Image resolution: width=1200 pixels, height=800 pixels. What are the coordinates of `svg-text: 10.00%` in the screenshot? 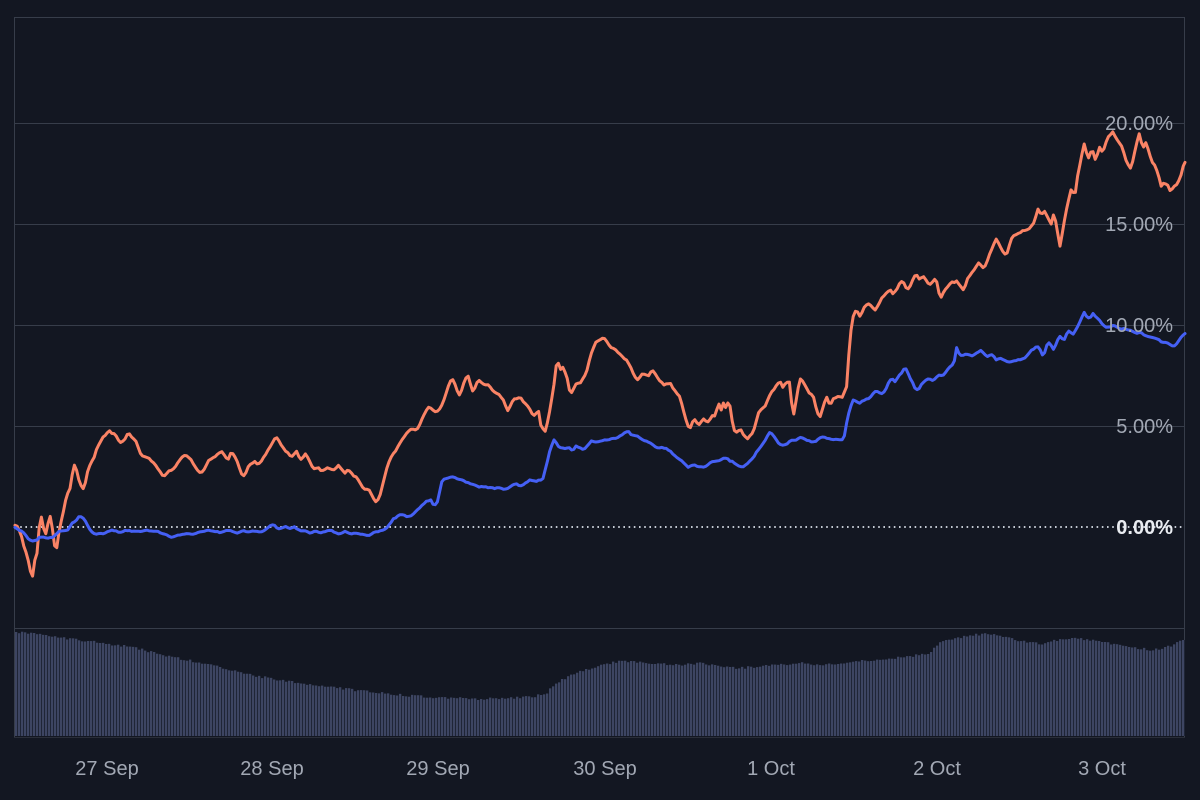 It's located at (1139, 326).